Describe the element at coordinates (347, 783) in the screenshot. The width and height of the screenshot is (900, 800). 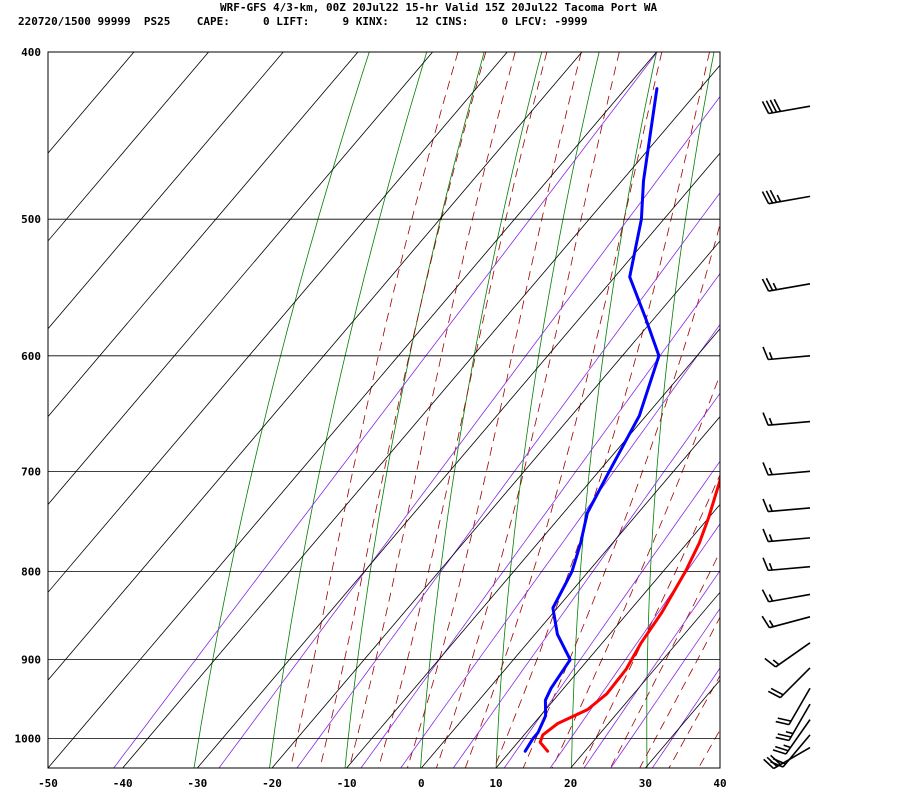
I see `x-tick-label: -10` at that location.